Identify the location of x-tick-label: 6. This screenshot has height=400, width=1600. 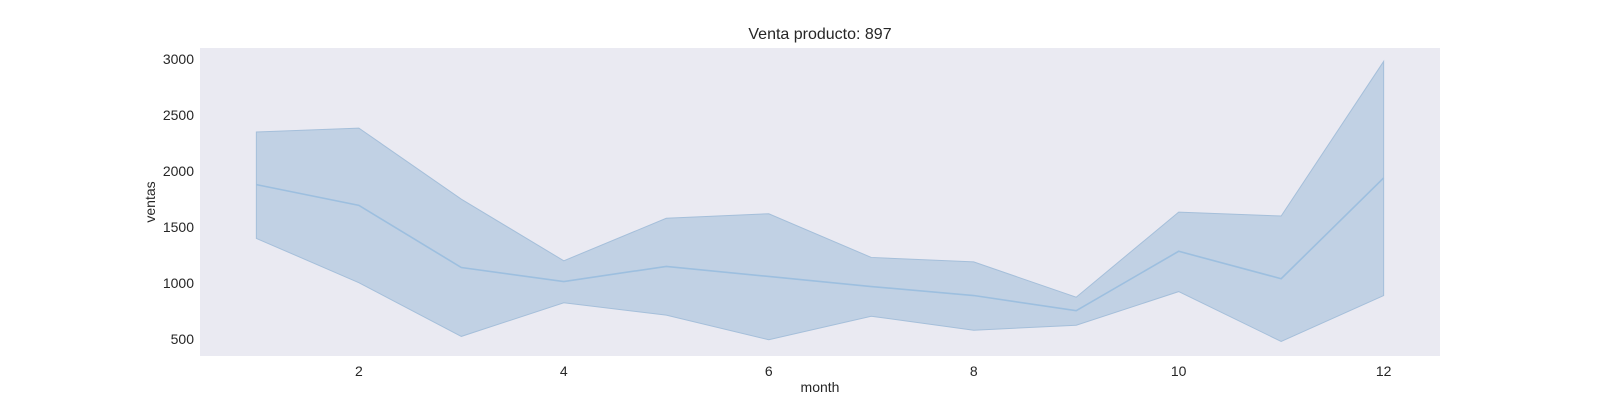
(769, 371).